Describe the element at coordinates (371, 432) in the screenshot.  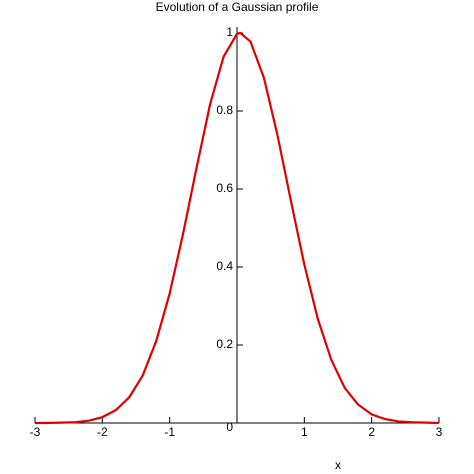
I see `x-tick-label: 2` at that location.